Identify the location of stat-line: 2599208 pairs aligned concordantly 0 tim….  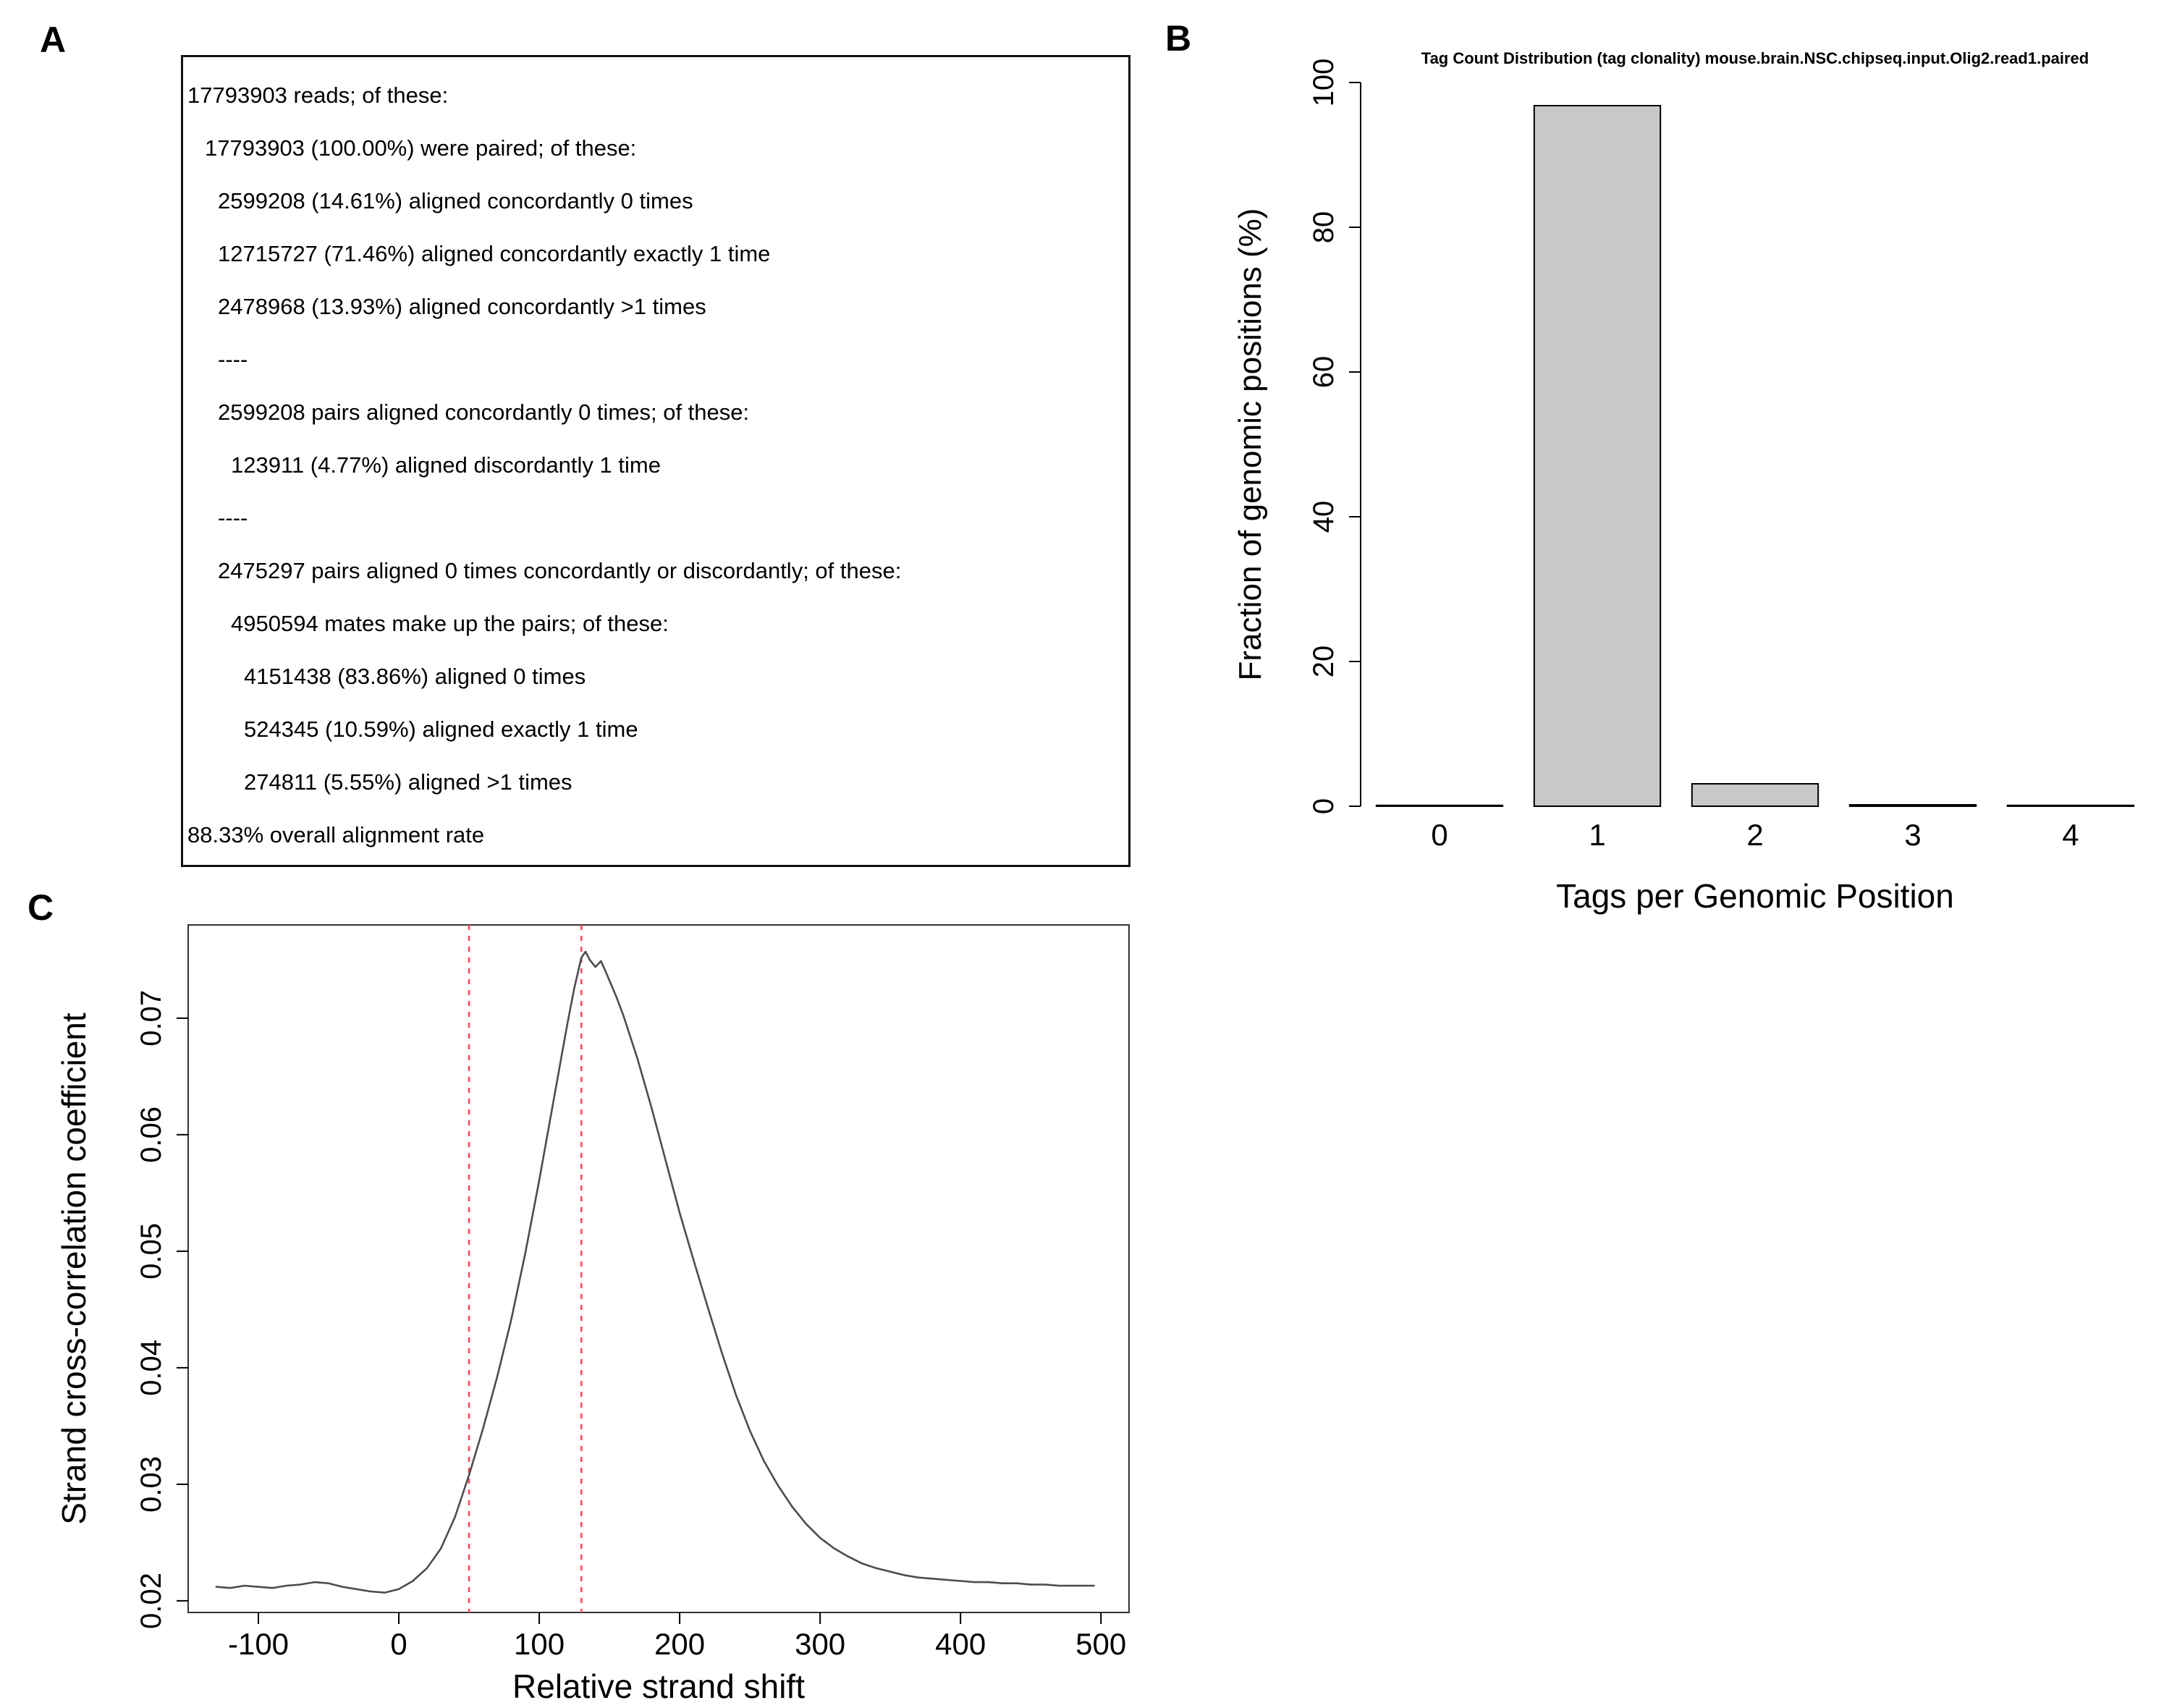
(484, 412).